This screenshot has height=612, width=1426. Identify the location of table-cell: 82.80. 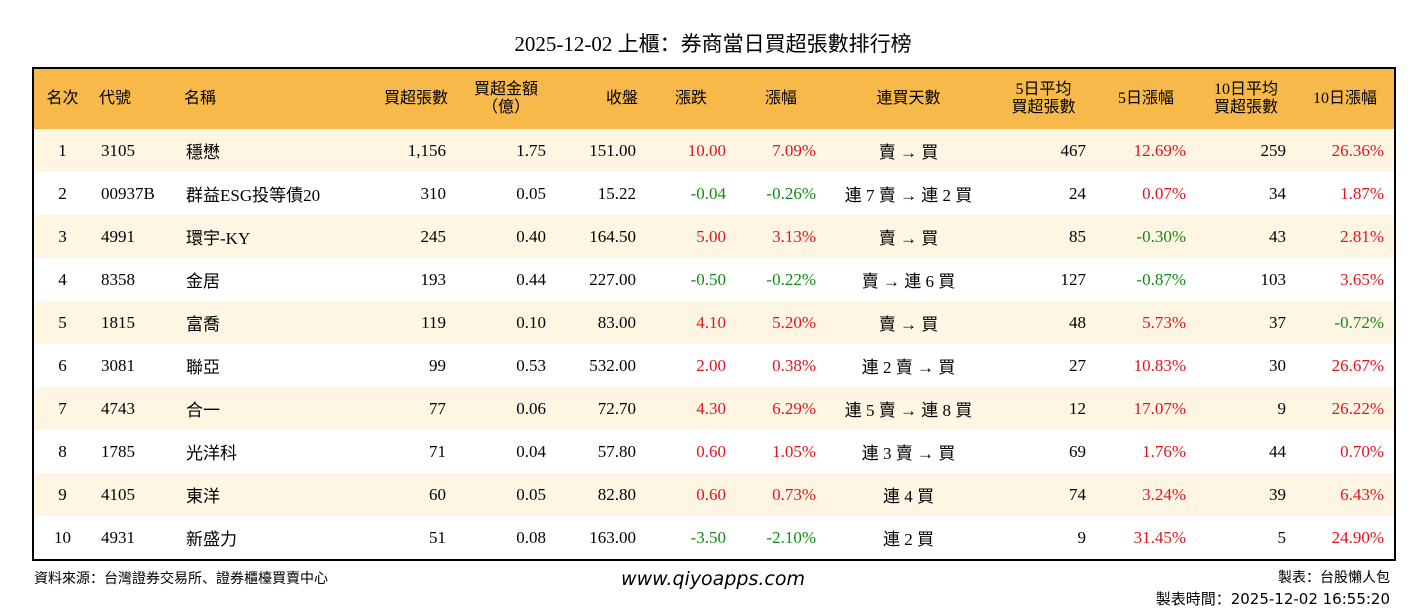
(601, 494).